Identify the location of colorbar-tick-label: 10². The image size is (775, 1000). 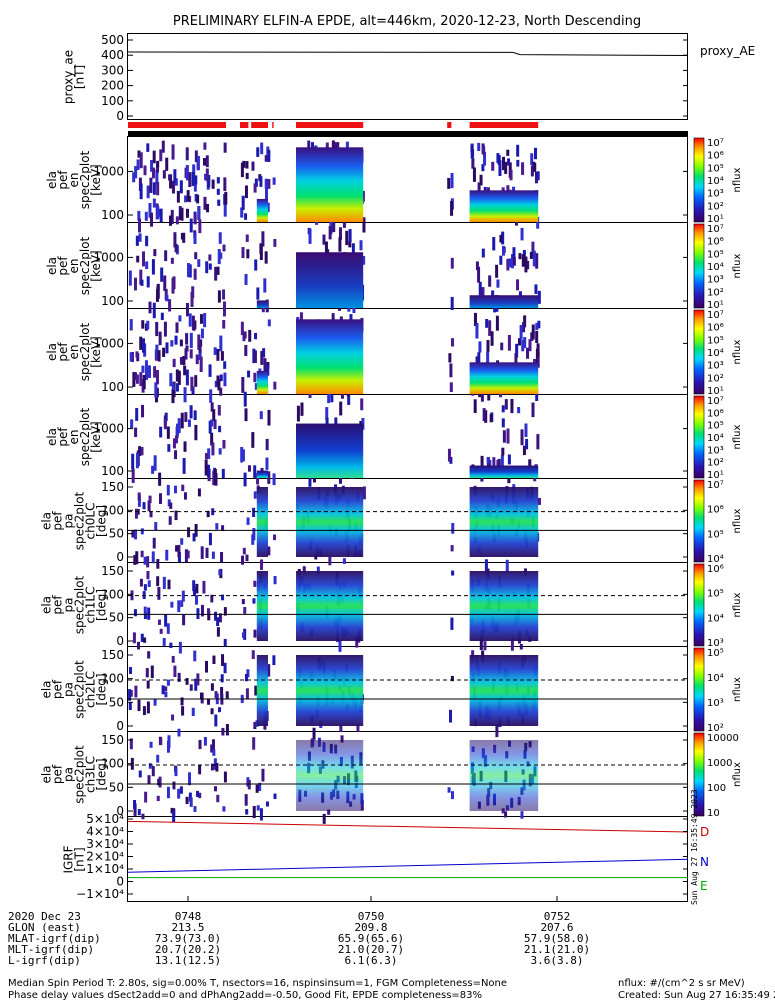
(715, 378).